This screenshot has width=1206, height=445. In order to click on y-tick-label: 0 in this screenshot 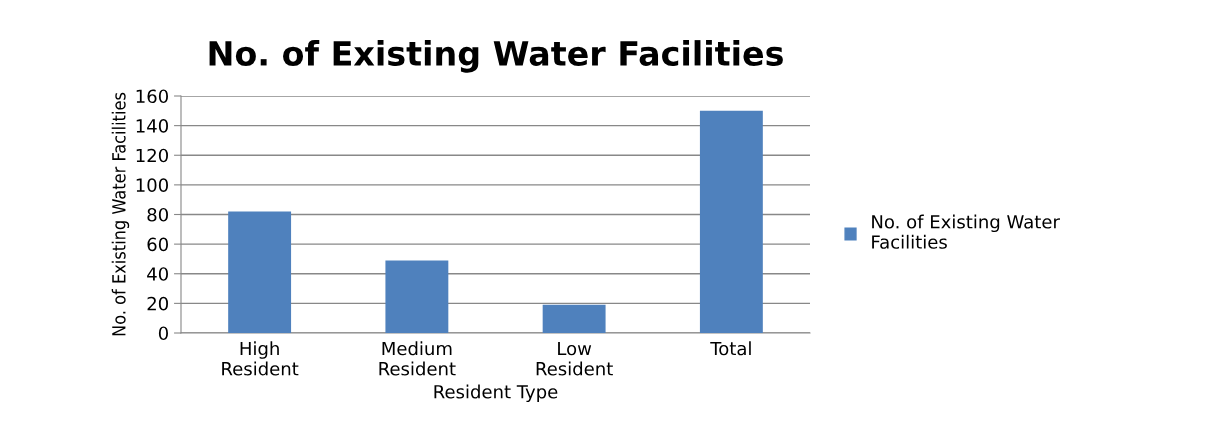, I will do `click(163, 333)`.